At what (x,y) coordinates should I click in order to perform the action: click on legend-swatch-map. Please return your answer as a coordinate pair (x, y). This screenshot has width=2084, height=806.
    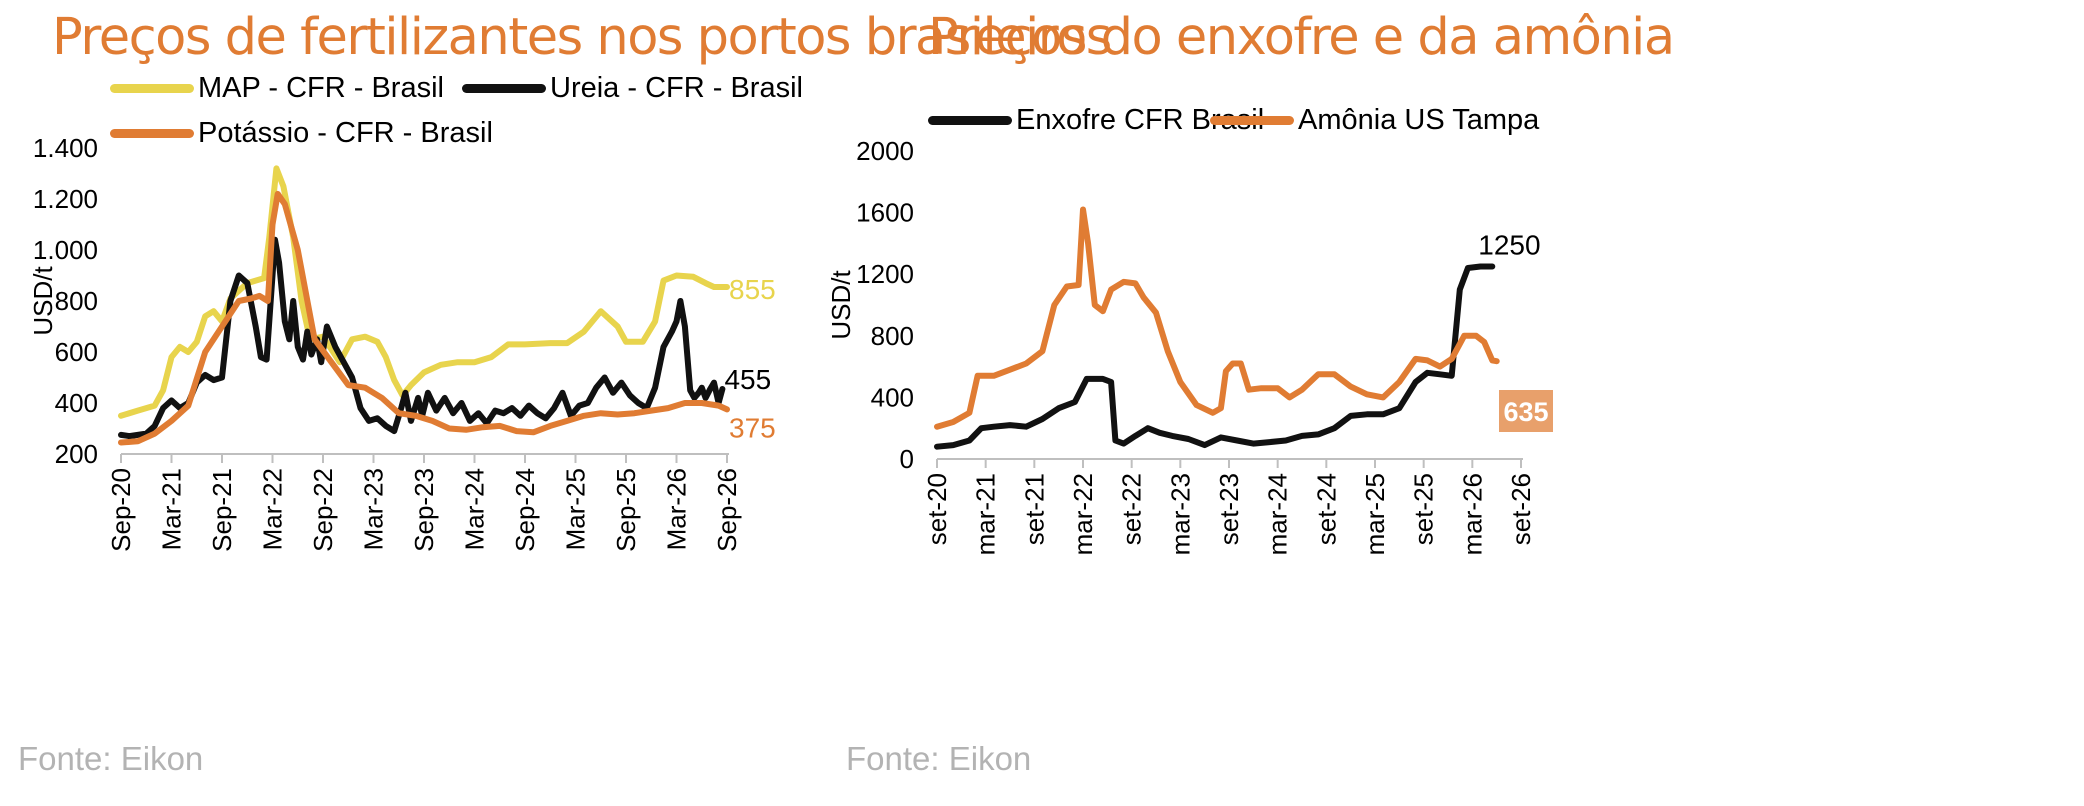
    Looking at the image, I should click on (152, 88).